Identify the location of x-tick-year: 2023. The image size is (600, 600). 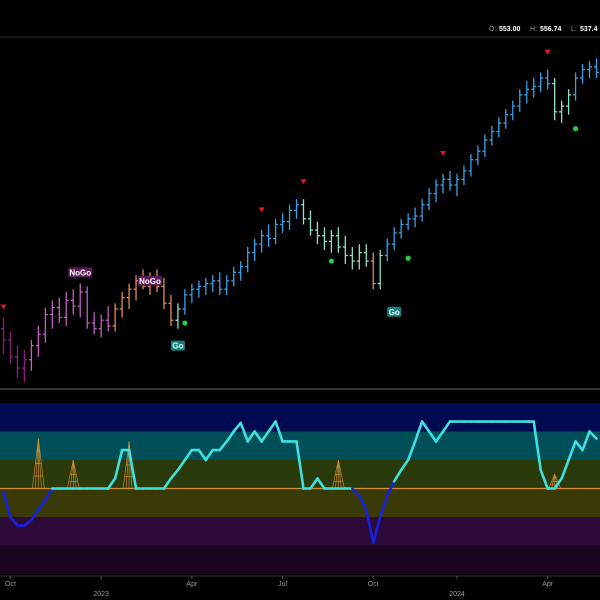
(101, 594).